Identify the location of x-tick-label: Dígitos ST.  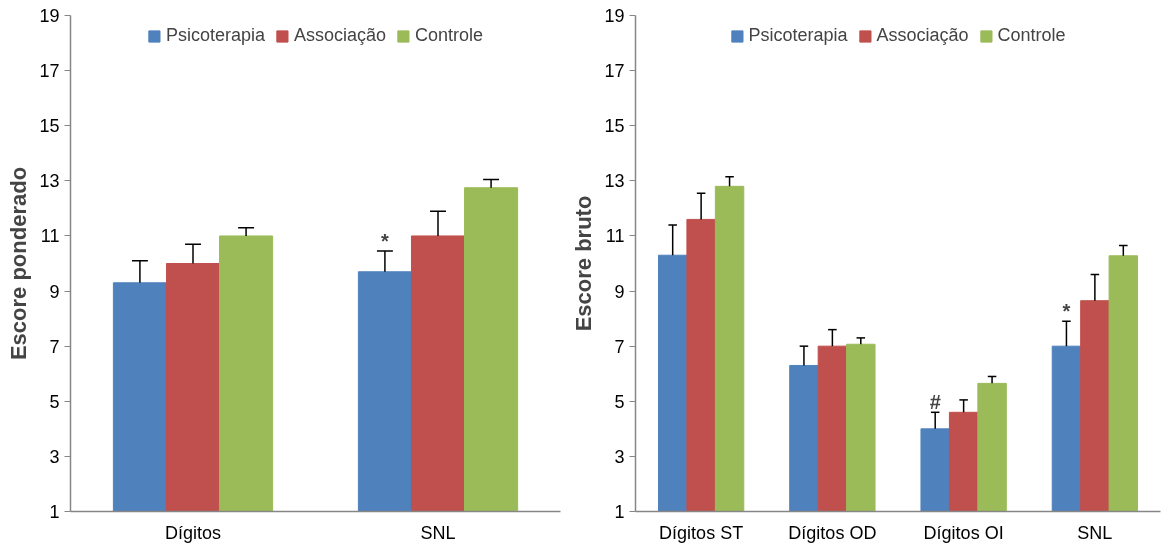
(701, 532).